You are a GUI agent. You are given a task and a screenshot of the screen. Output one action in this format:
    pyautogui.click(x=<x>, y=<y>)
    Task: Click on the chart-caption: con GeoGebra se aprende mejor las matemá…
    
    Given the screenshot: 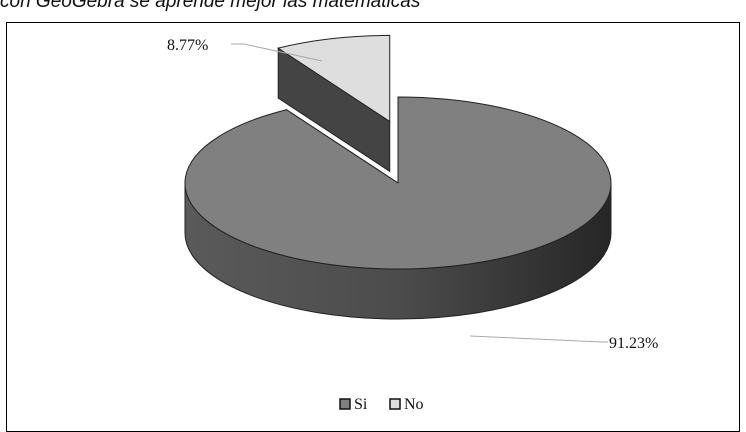 What is the action you would take?
    pyautogui.click(x=210, y=6)
    